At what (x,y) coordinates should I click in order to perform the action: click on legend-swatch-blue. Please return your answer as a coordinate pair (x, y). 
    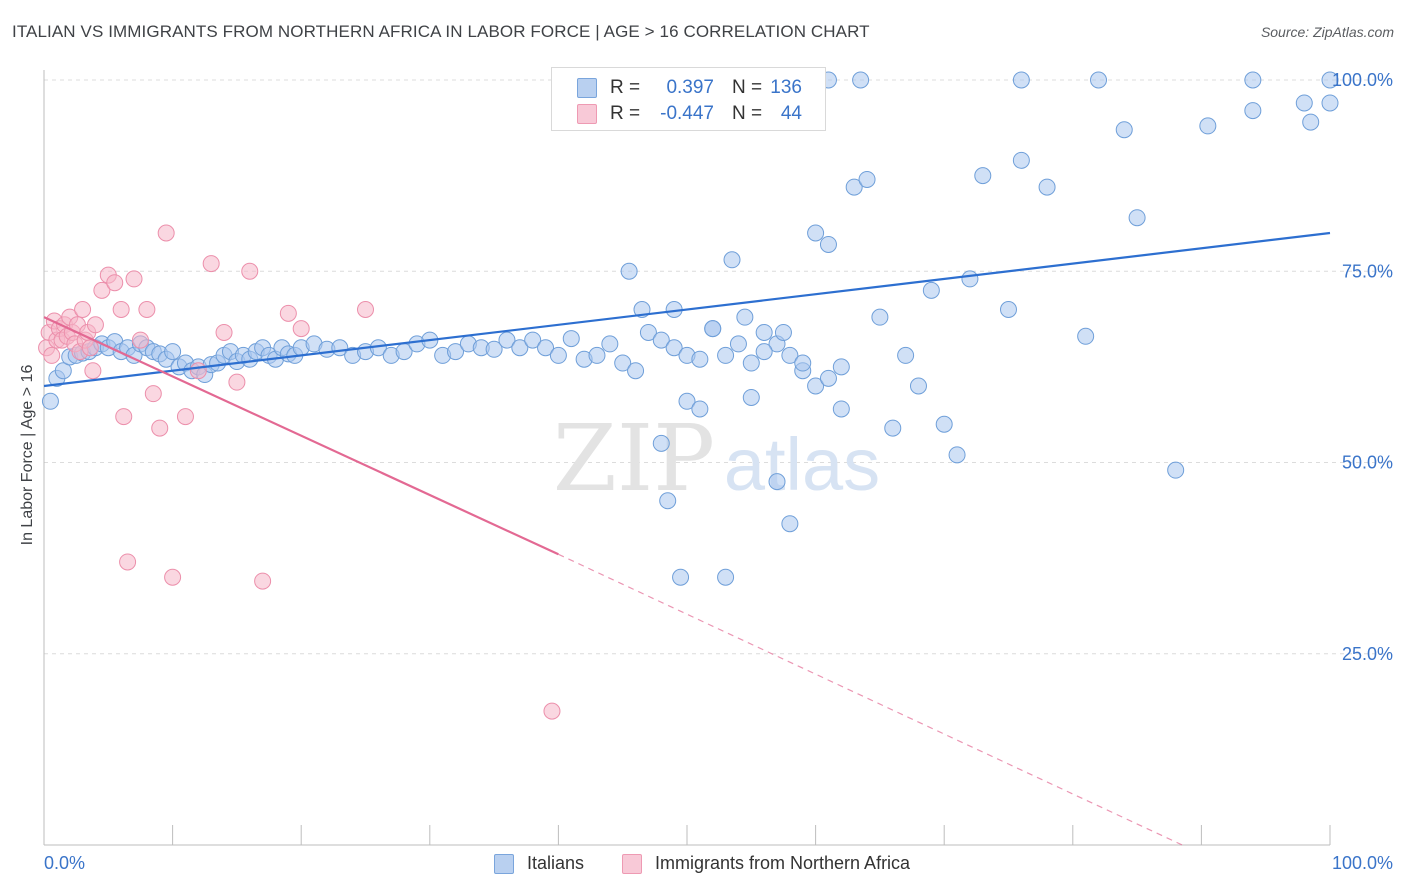
    Looking at the image, I should click on (587, 88).